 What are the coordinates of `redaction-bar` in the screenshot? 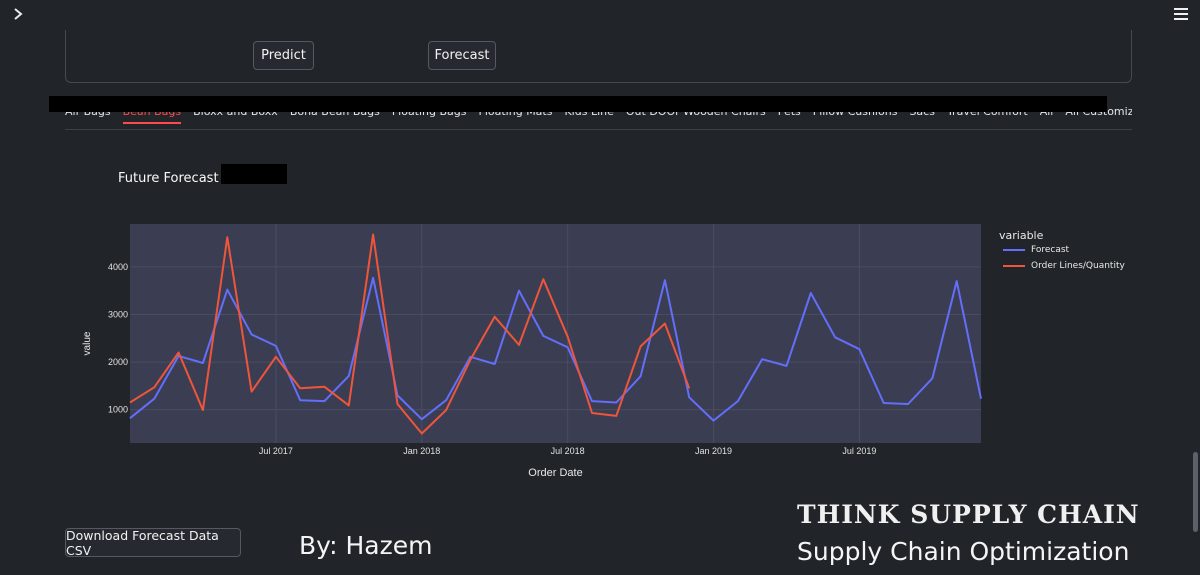 It's located at (578, 104).